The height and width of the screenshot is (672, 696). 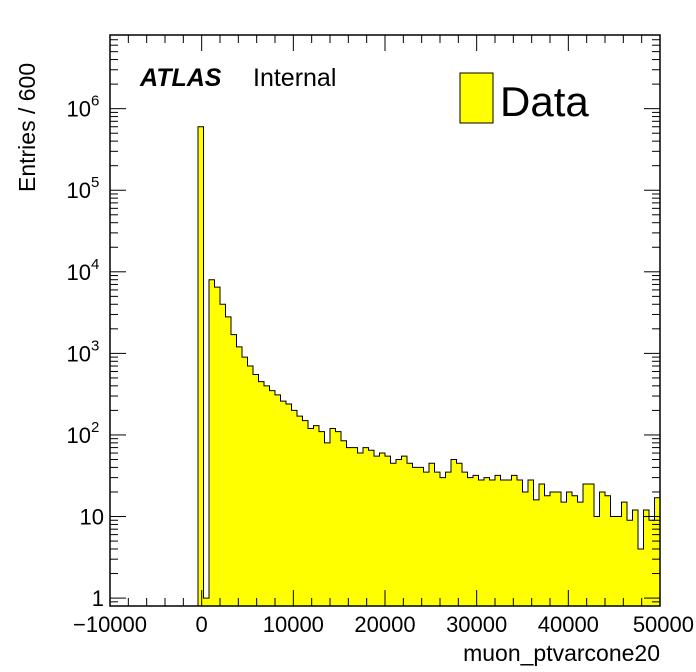 I want to click on atlas-label: ATLAS Internal, so click(x=237, y=78).